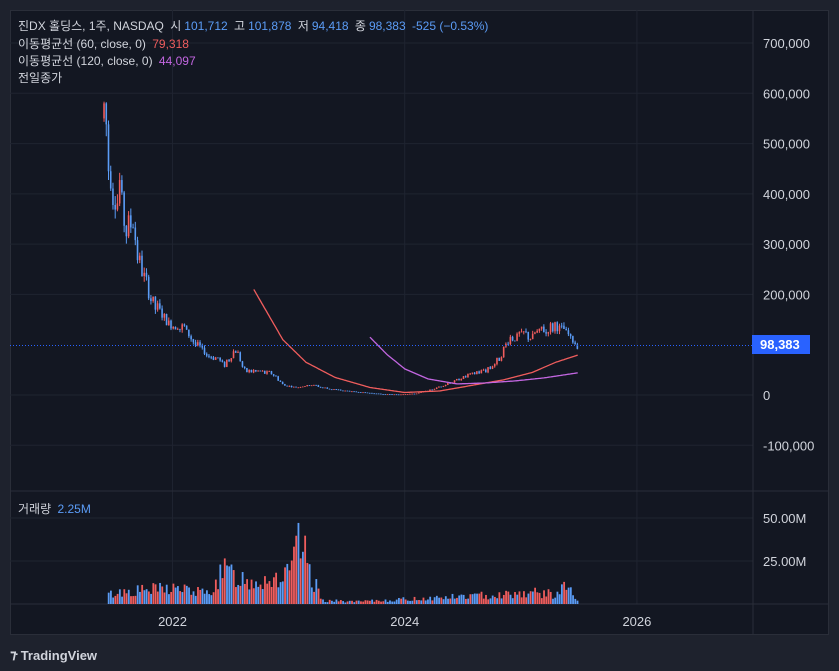 This screenshot has height=671, width=839. Describe the element at coordinates (105, 44) in the screenshot. I see `ma60-legend: 이동평균선 (60, close, 0) 79,318` at that location.